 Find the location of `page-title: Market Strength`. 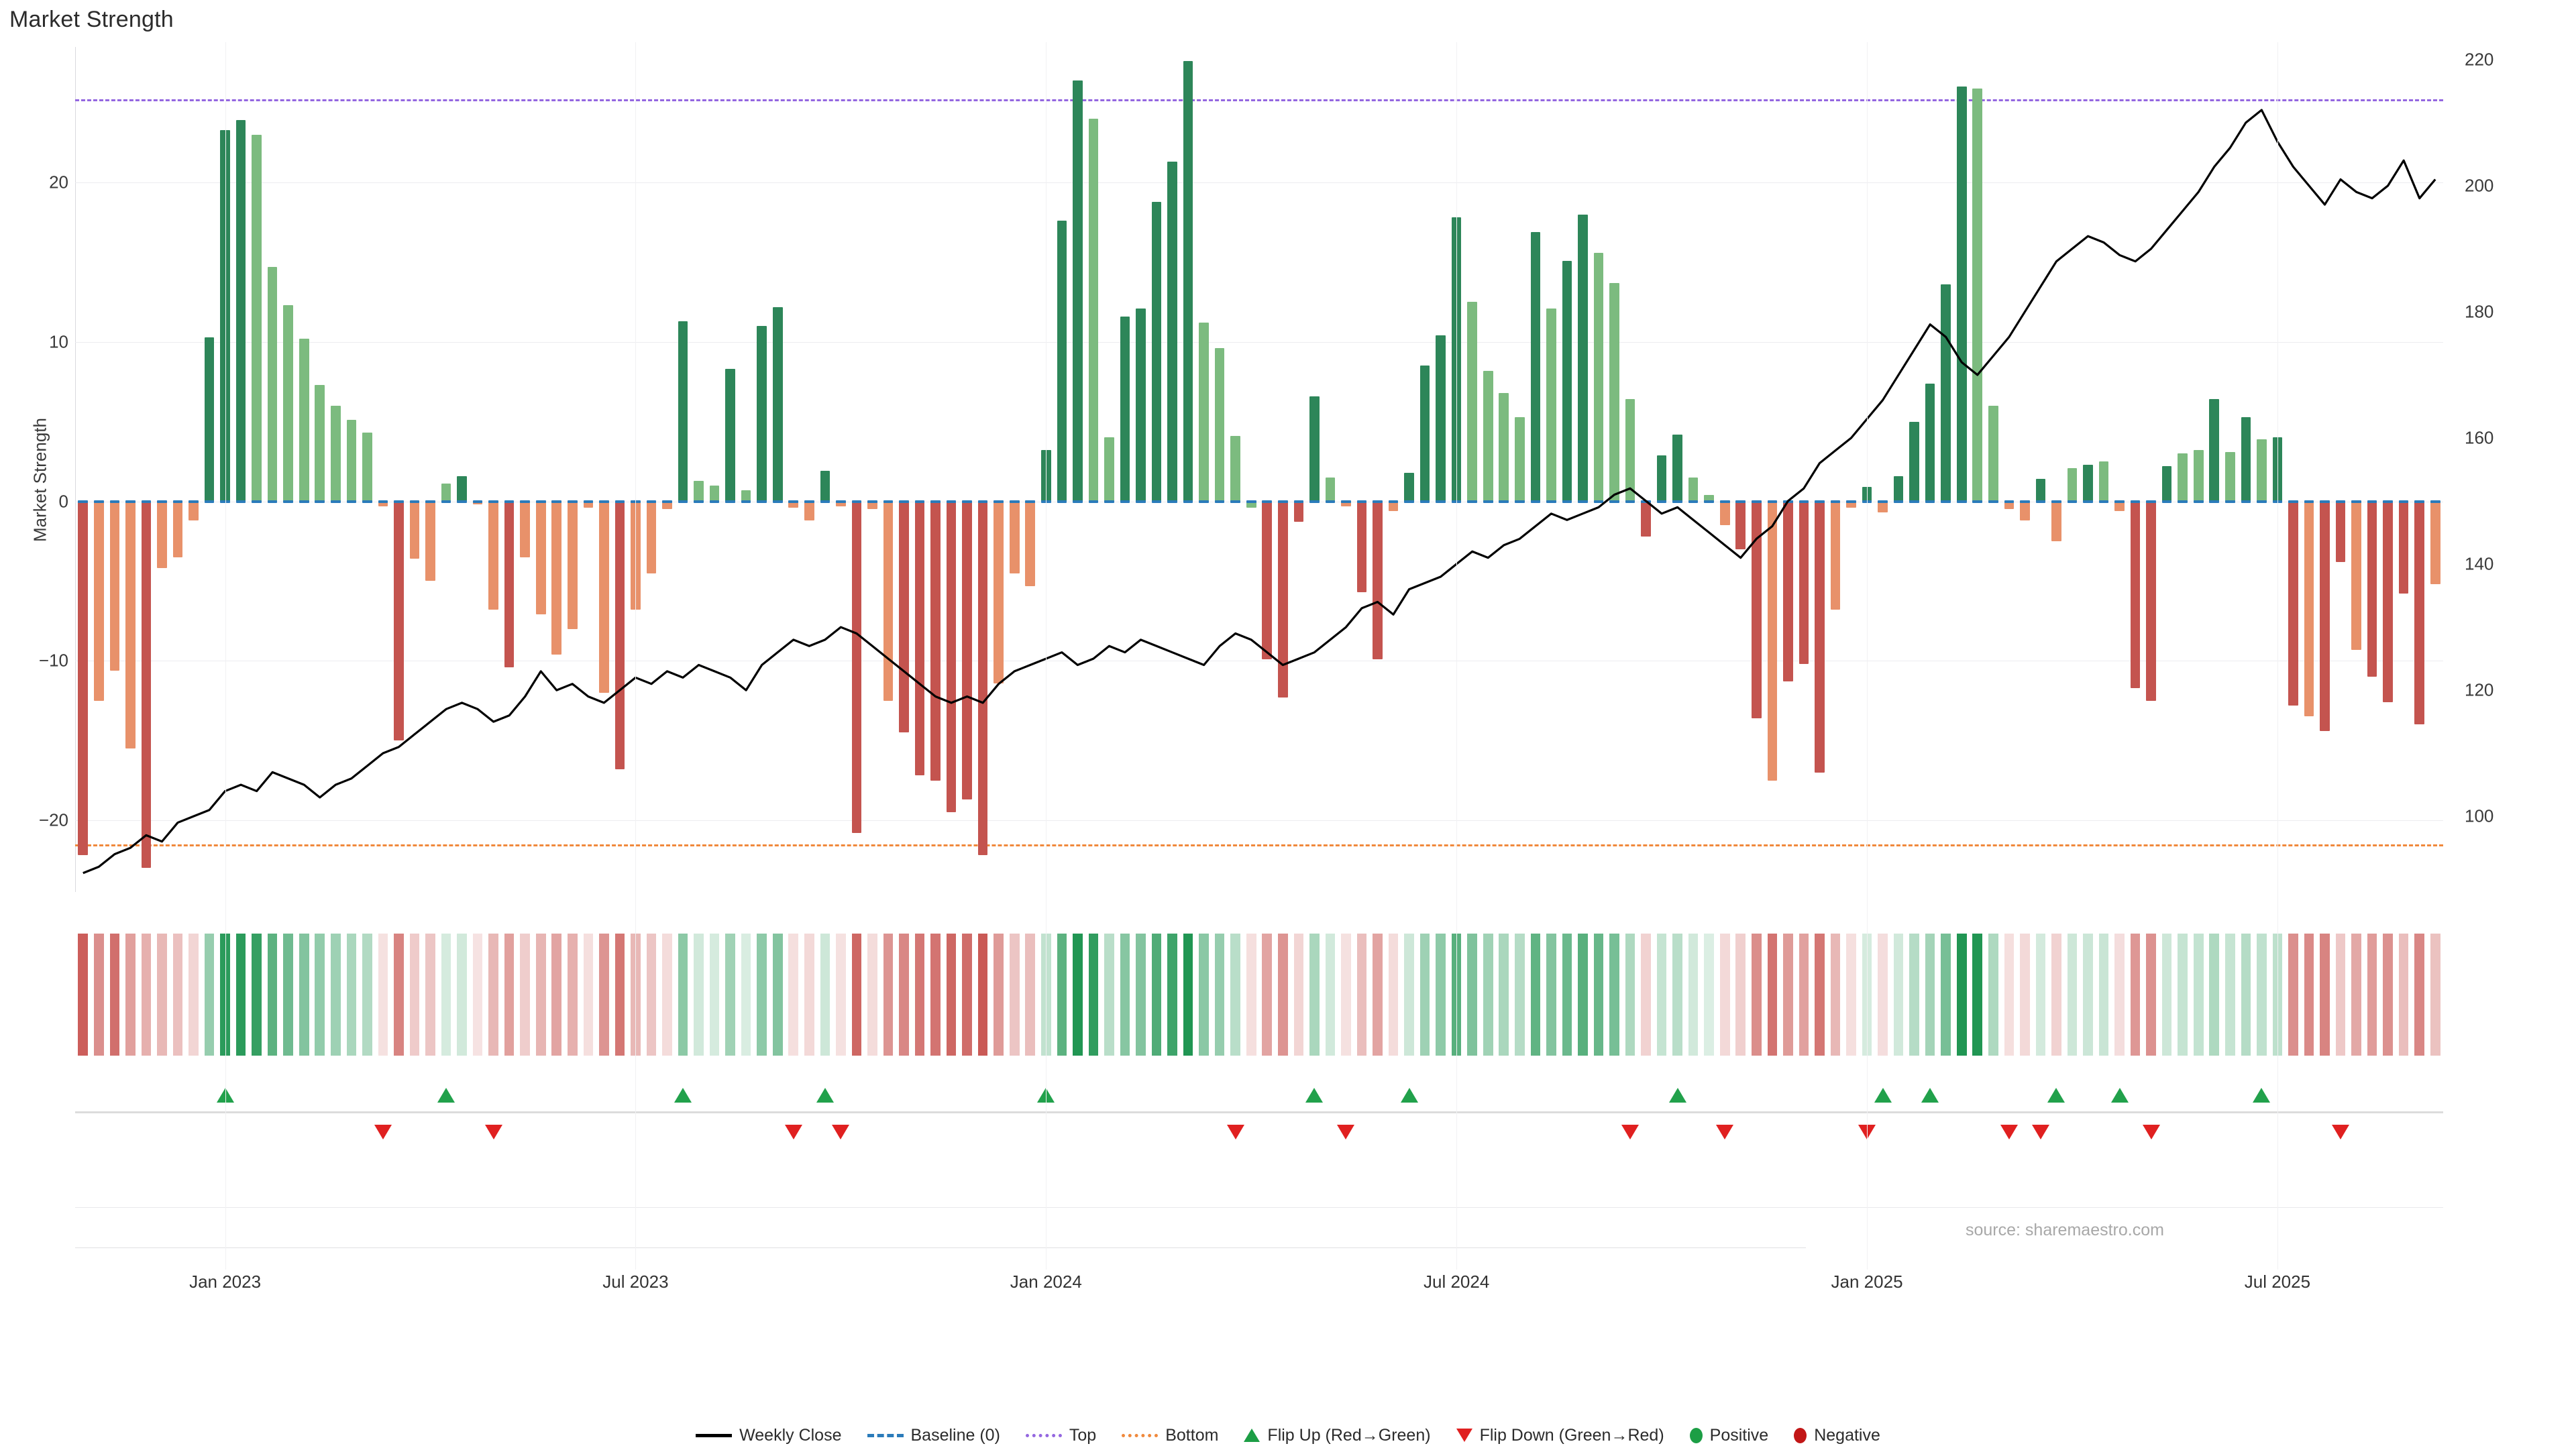

page-title: Market Strength is located at coordinates (91, 19).